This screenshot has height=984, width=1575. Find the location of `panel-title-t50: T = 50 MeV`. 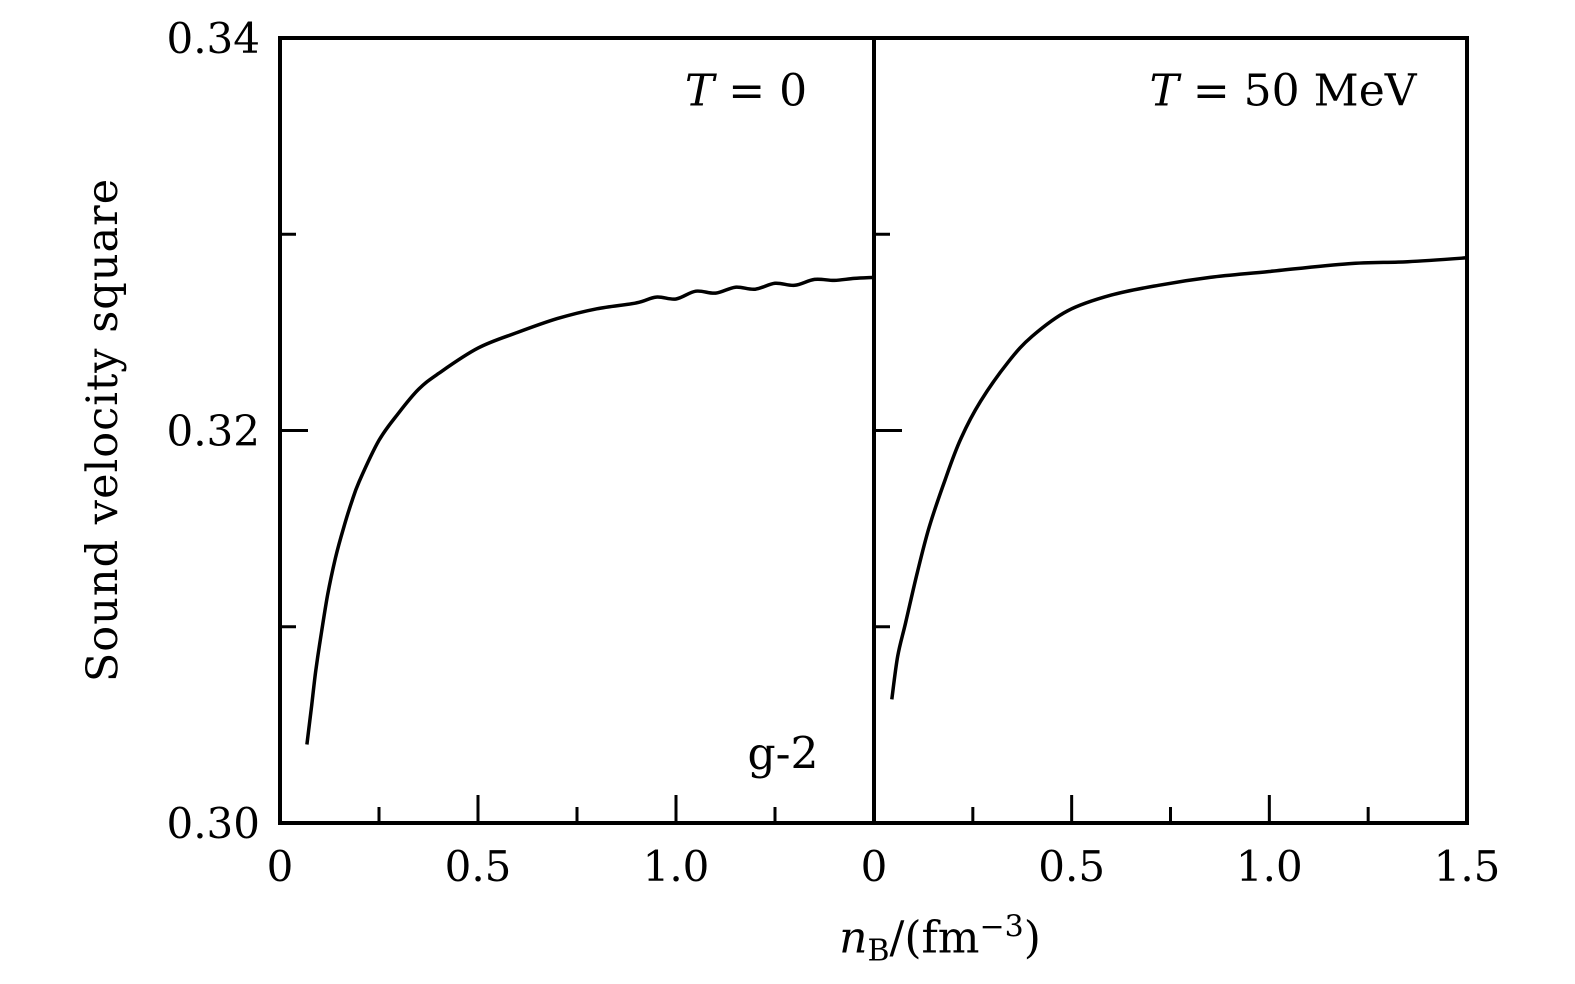

panel-title-t50: T = 50 MeV is located at coordinates (1282, 91).